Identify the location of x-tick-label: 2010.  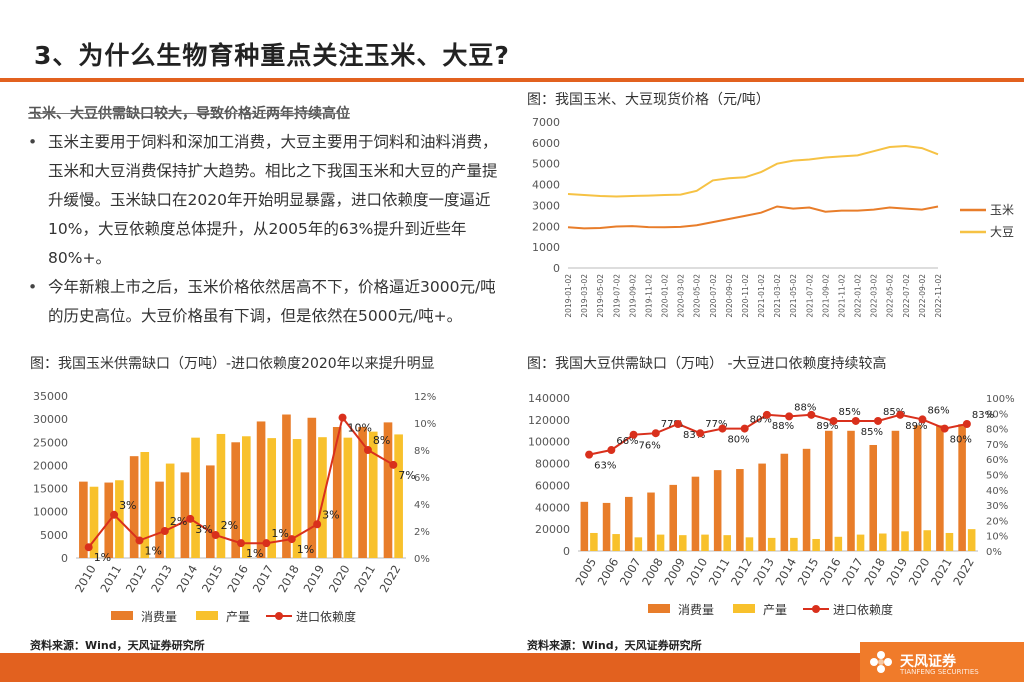
(697, 572).